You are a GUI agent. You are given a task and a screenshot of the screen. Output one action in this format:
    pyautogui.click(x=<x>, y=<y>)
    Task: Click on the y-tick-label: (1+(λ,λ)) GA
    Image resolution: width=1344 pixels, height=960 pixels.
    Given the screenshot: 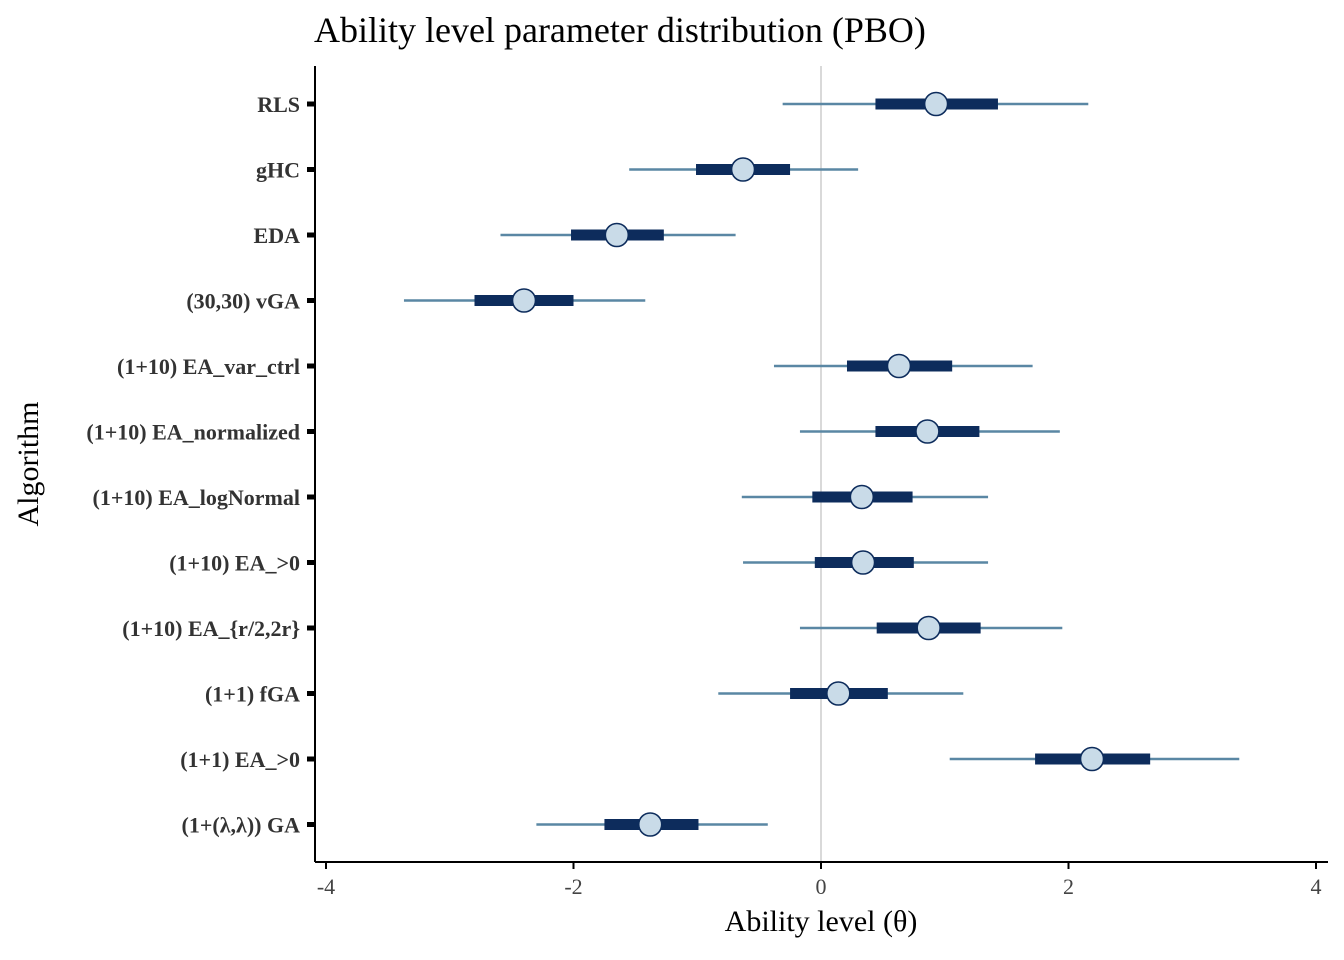 What is the action you would take?
    pyautogui.click(x=241, y=825)
    